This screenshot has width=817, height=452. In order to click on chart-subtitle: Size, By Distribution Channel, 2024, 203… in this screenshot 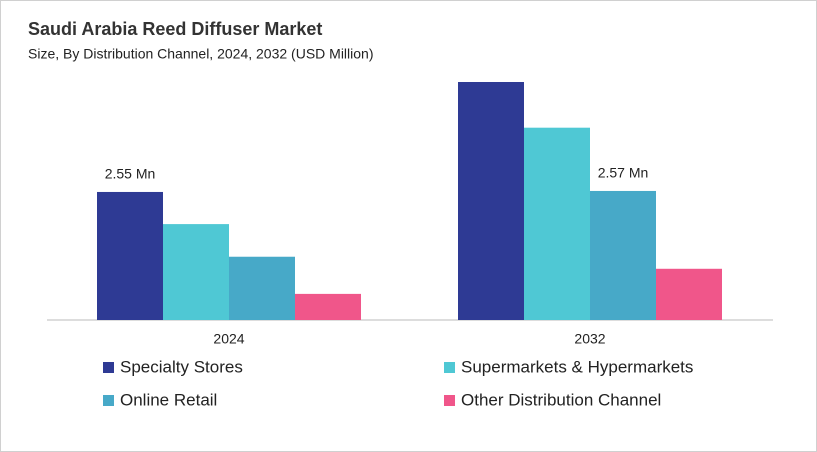, I will do `click(201, 54)`.